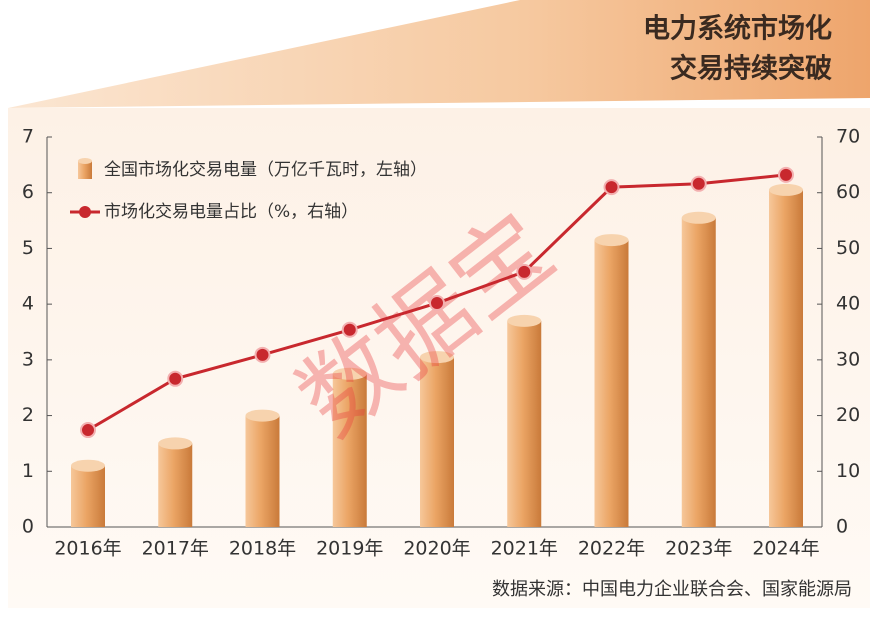 This screenshot has height=624, width=880. Describe the element at coordinates (842, 527) in the screenshot. I see `y2-tick-label: 0` at that location.